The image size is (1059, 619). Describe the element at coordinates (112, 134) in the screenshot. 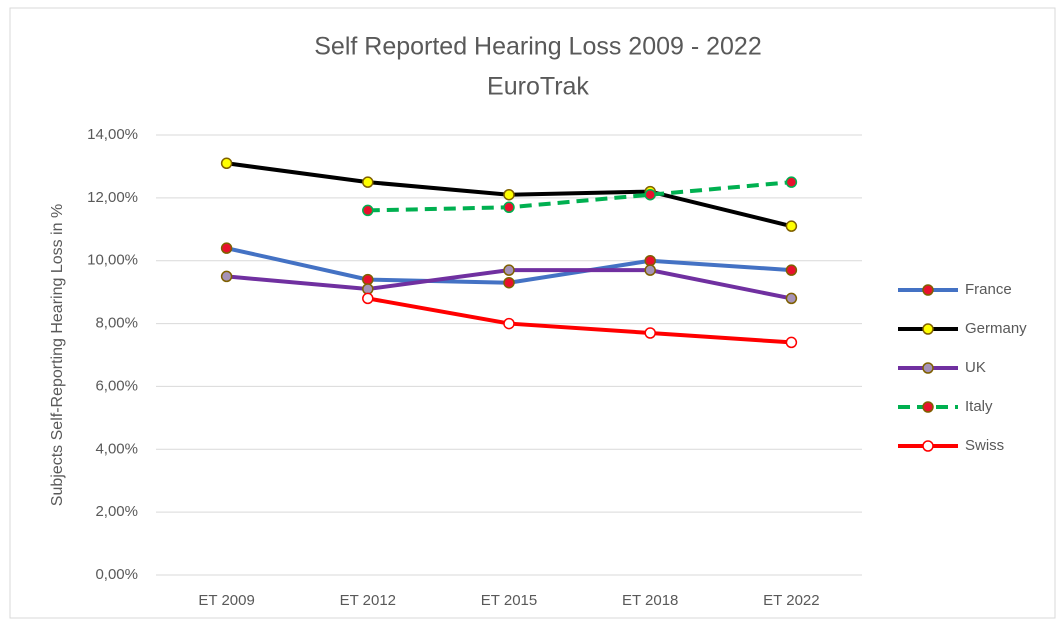

I see `y-tick-label: 14,00%` at that location.